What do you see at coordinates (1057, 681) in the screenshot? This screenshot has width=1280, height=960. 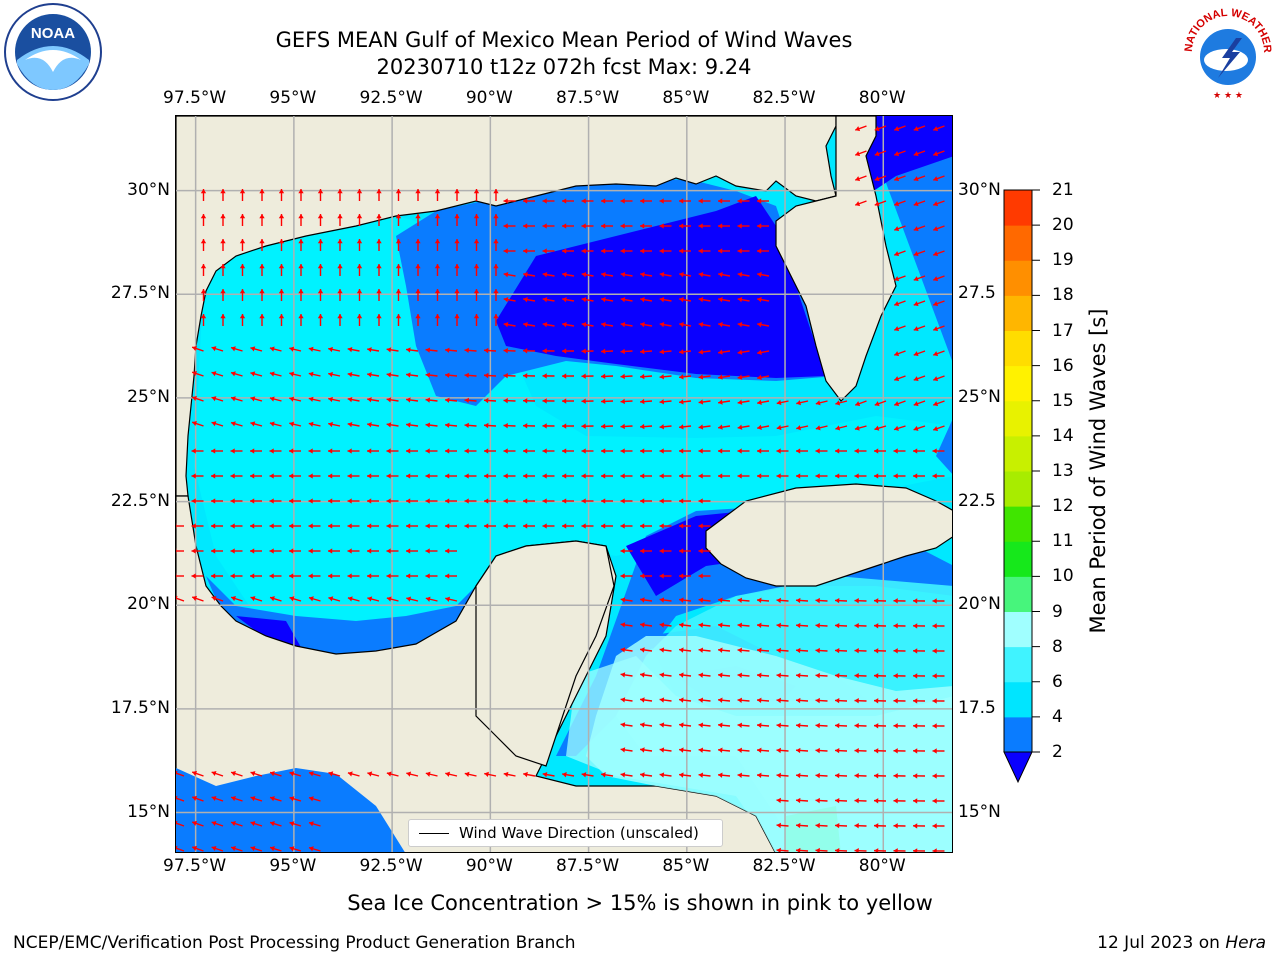 I see `colorbar-tick-label: 6` at bounding box center [1057, 681].